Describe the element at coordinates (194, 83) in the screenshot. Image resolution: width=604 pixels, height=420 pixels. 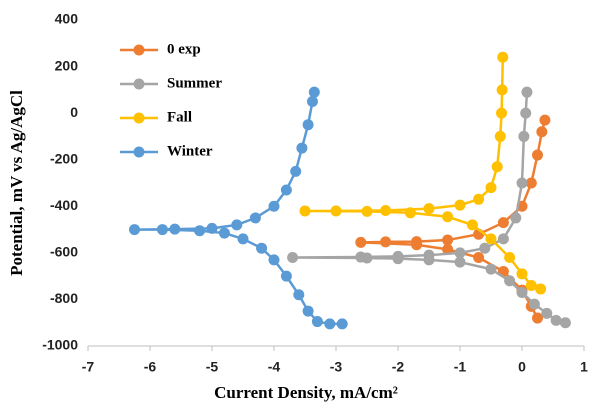
I see `legend-label: Summer` at that location.